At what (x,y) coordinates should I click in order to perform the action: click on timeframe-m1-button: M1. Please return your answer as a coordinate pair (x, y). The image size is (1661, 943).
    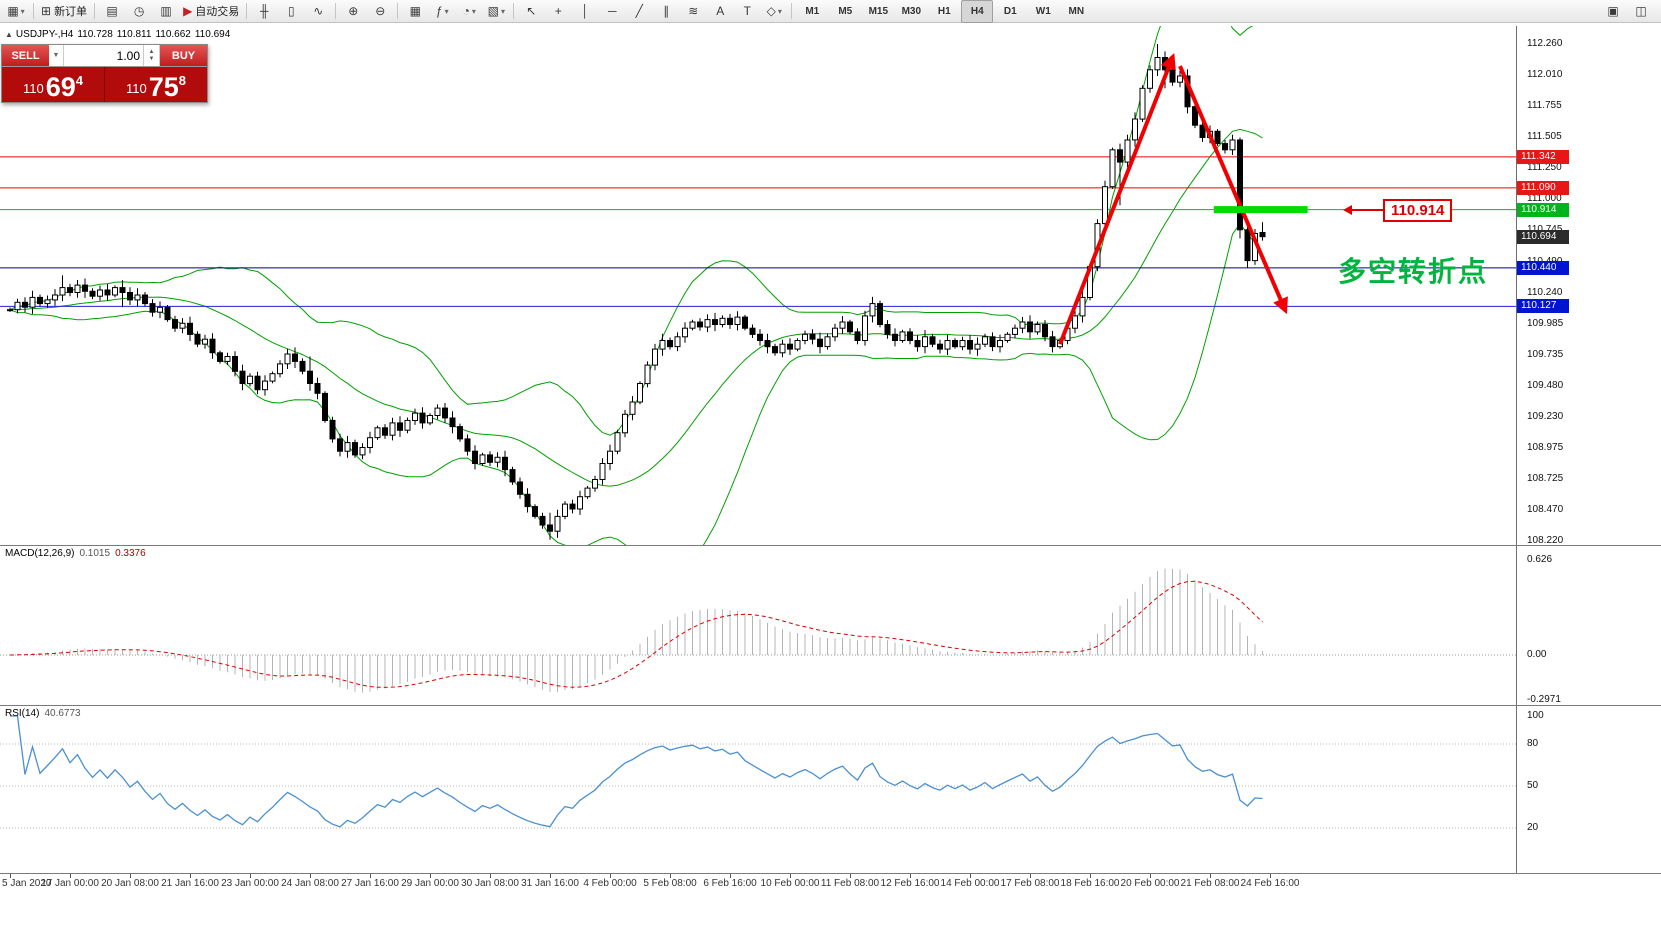
    Looking at the image, I should click on (812, 11).